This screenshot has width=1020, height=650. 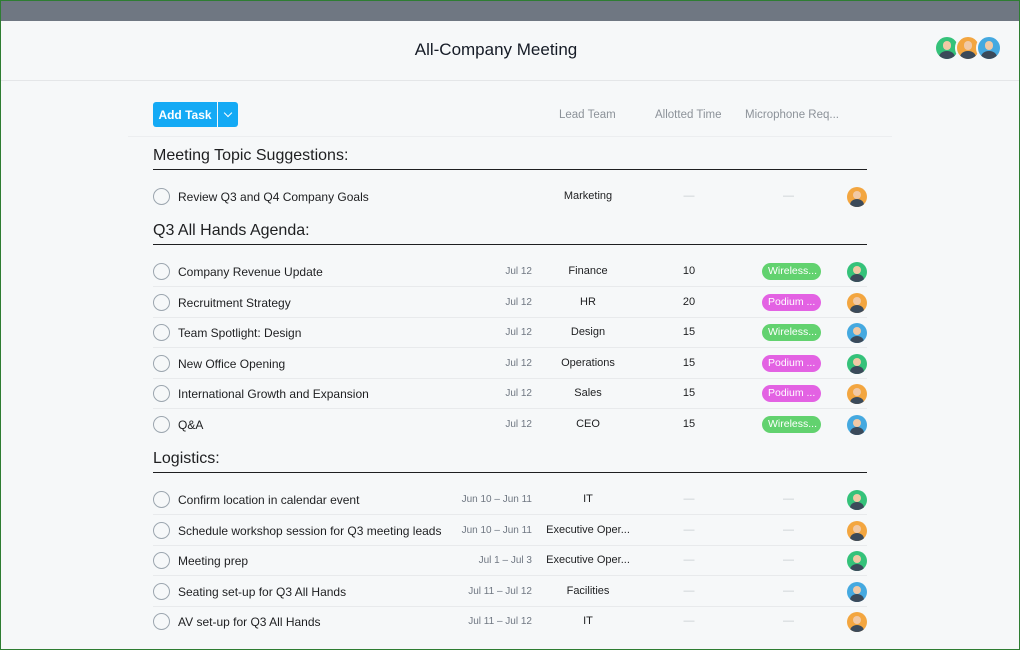 What do you see at coordinates (510, 233) in the screenshot?
I see `section-header: Q3 All Hands Agenda:` at bounding box center [510, 233].